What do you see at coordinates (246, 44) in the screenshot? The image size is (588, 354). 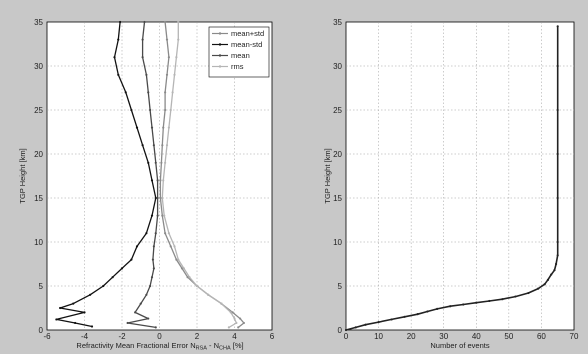 I see `legend-label: mean-std` at bounding box center [246, 44].